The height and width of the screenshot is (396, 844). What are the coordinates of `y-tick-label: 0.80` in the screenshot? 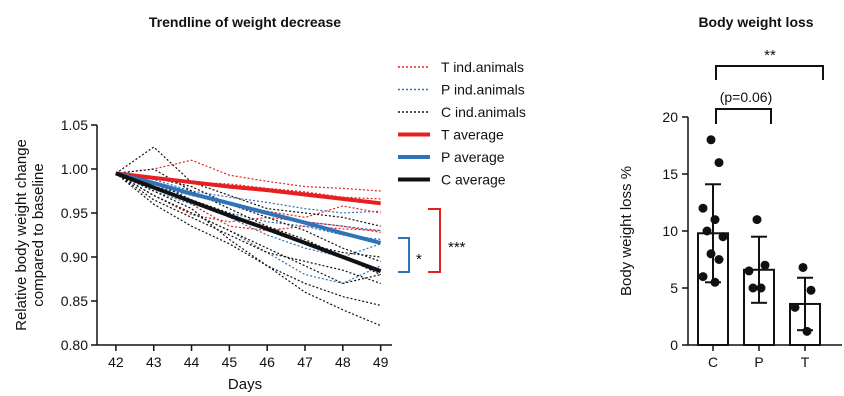 It's located at (74, 345).